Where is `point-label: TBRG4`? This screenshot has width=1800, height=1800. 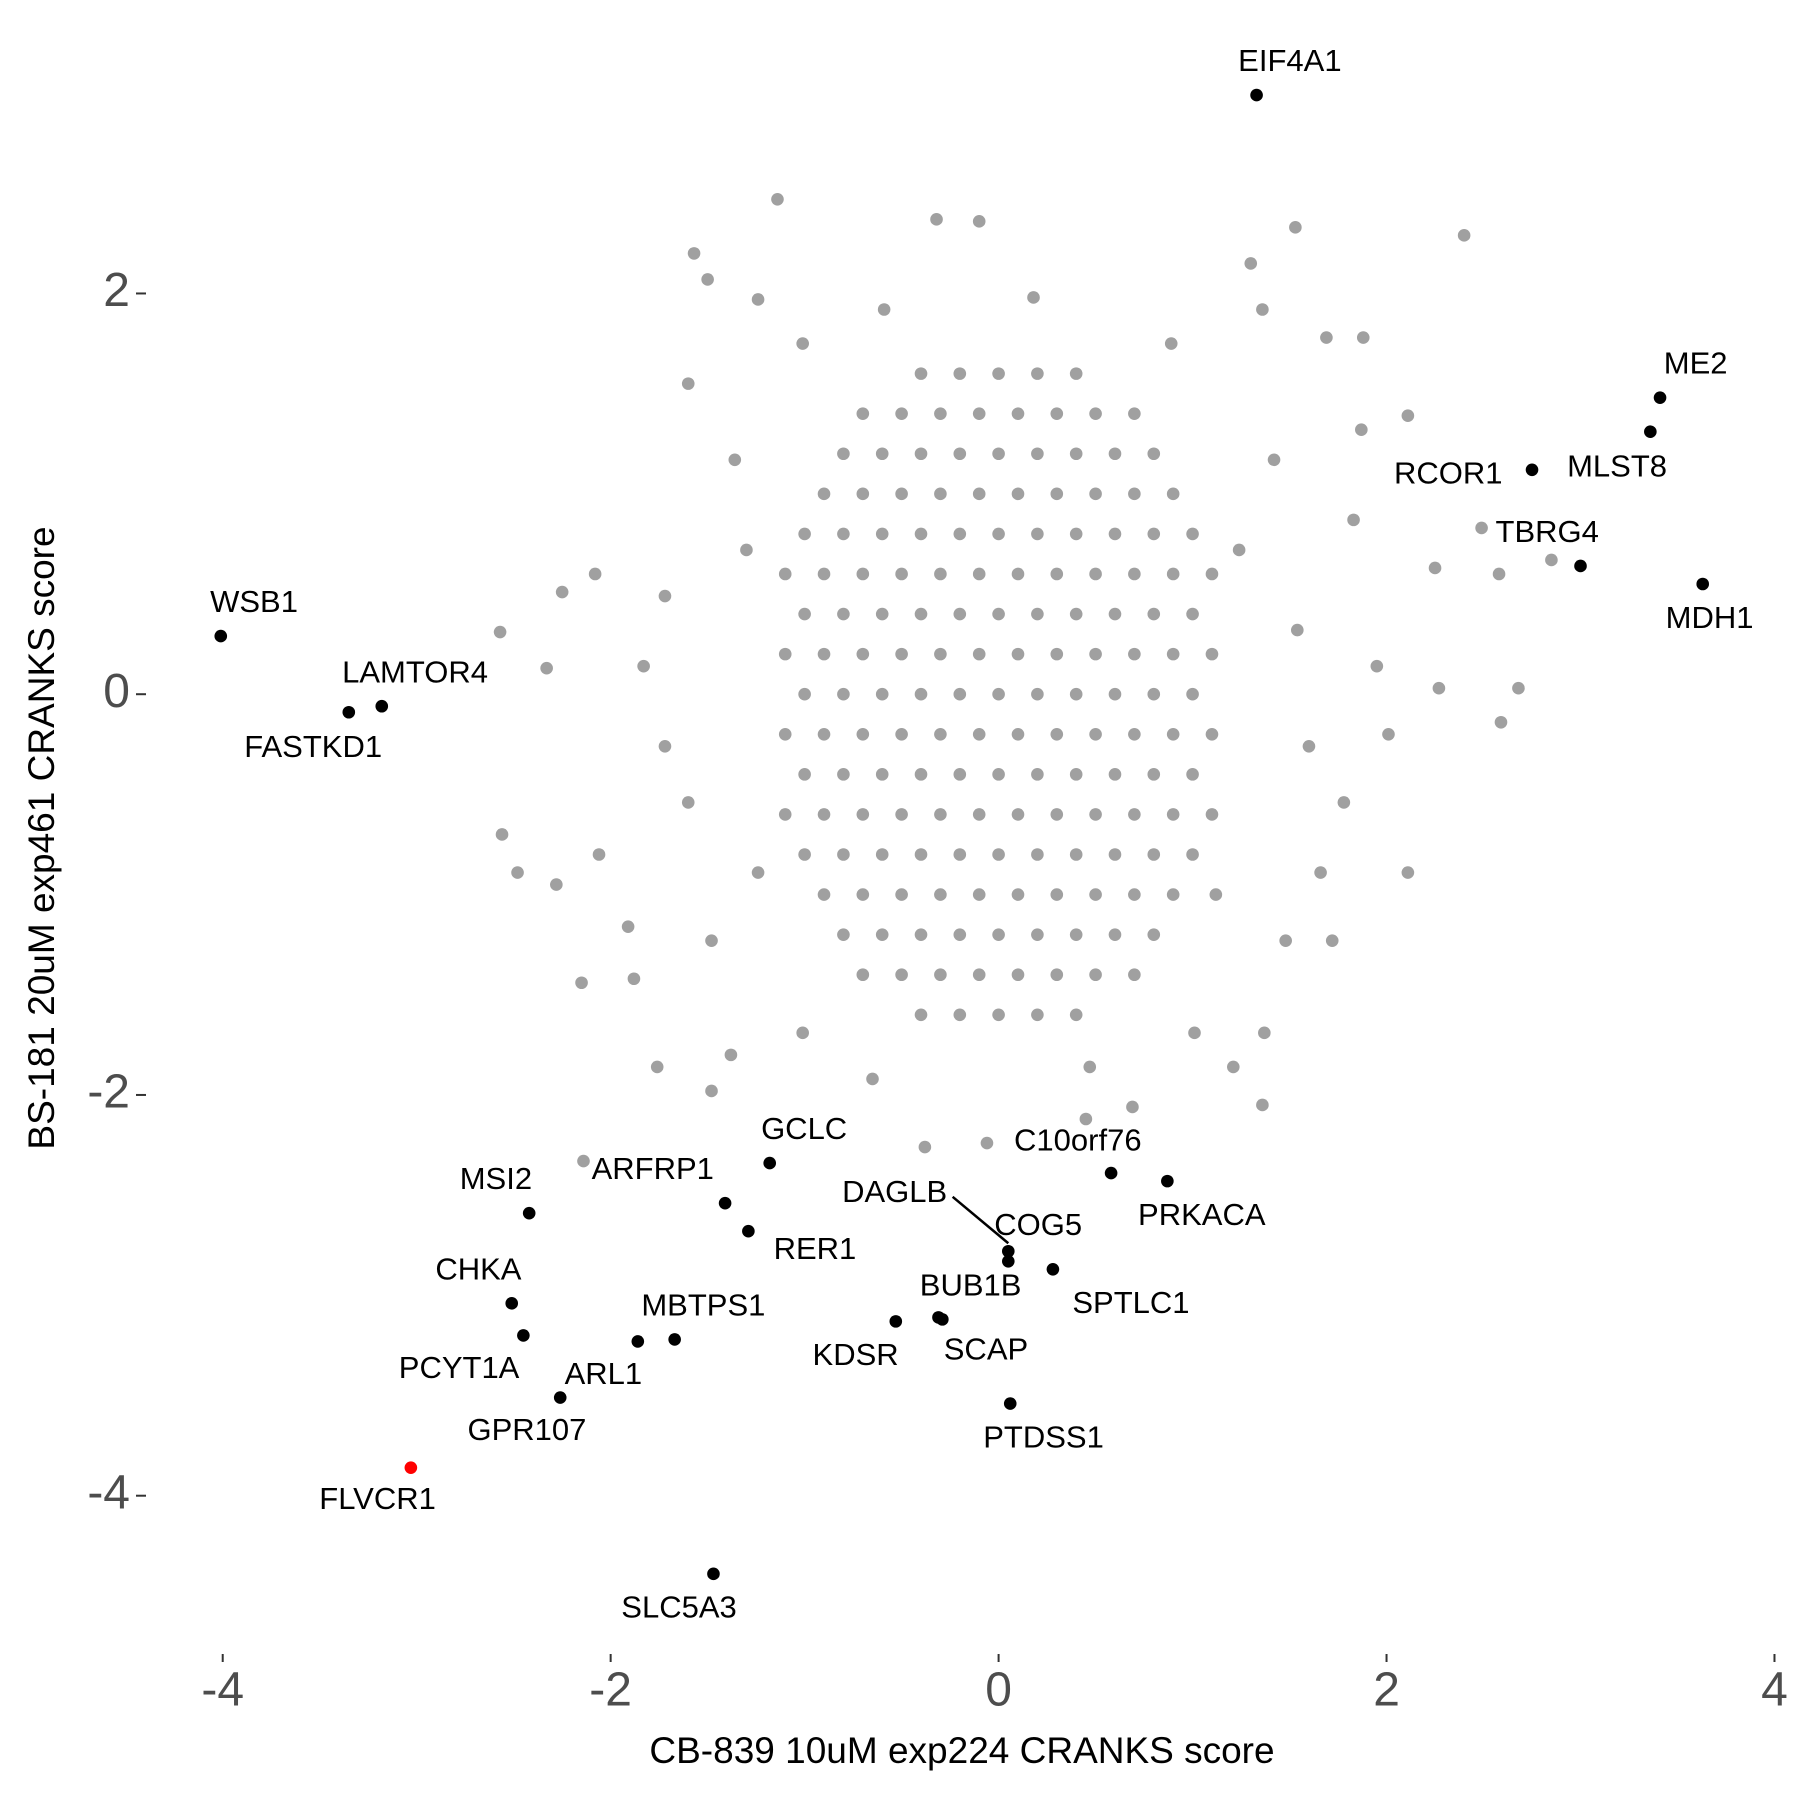
point-label: TBRG4 is located at coordinates (1547, 531).